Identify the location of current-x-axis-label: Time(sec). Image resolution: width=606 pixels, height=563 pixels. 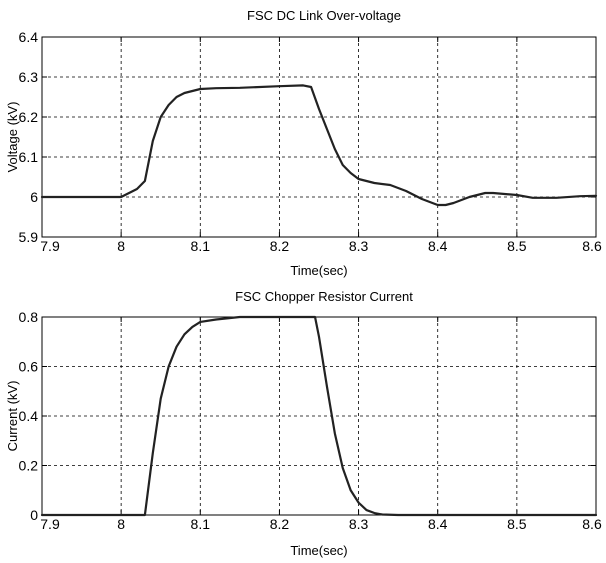
(318, 550).